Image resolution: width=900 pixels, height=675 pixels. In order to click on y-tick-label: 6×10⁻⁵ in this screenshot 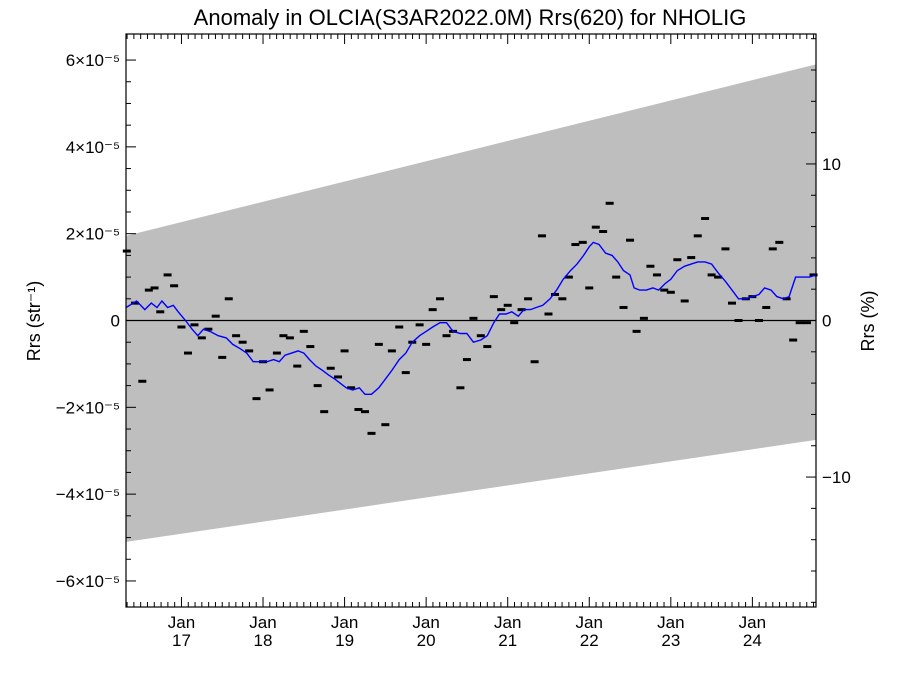, I will do `click(93, 60)`.